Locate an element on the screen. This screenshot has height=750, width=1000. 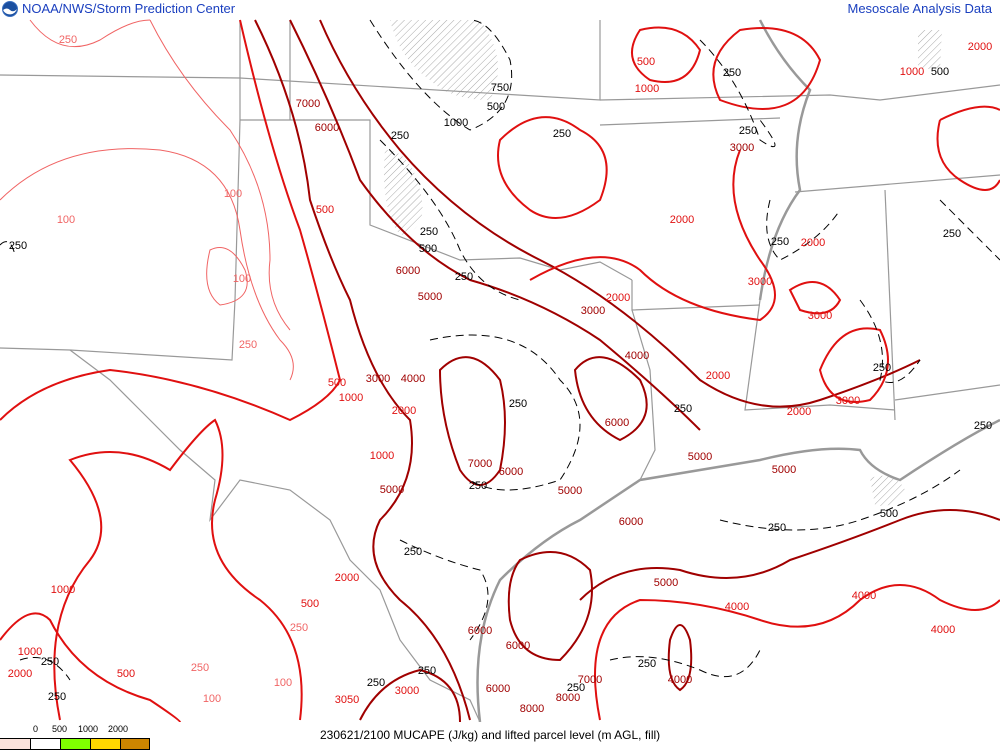
header-left-title: NOAA/NWS/Storm Prediction Center is located at coordinates (129, 8).